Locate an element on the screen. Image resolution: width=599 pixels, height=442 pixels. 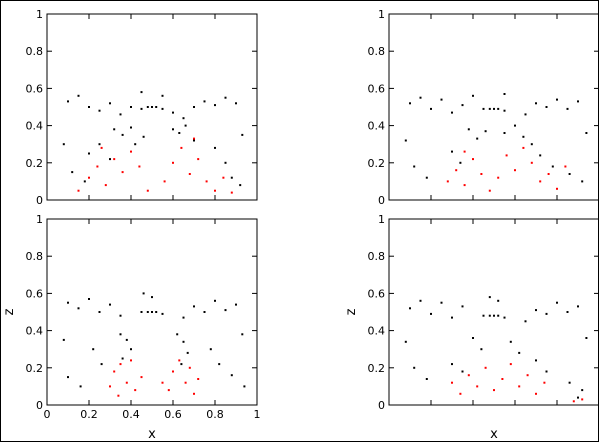
panel-bottom-left-ytick-label-4: 0.8 is located at coordinates (35, 256).